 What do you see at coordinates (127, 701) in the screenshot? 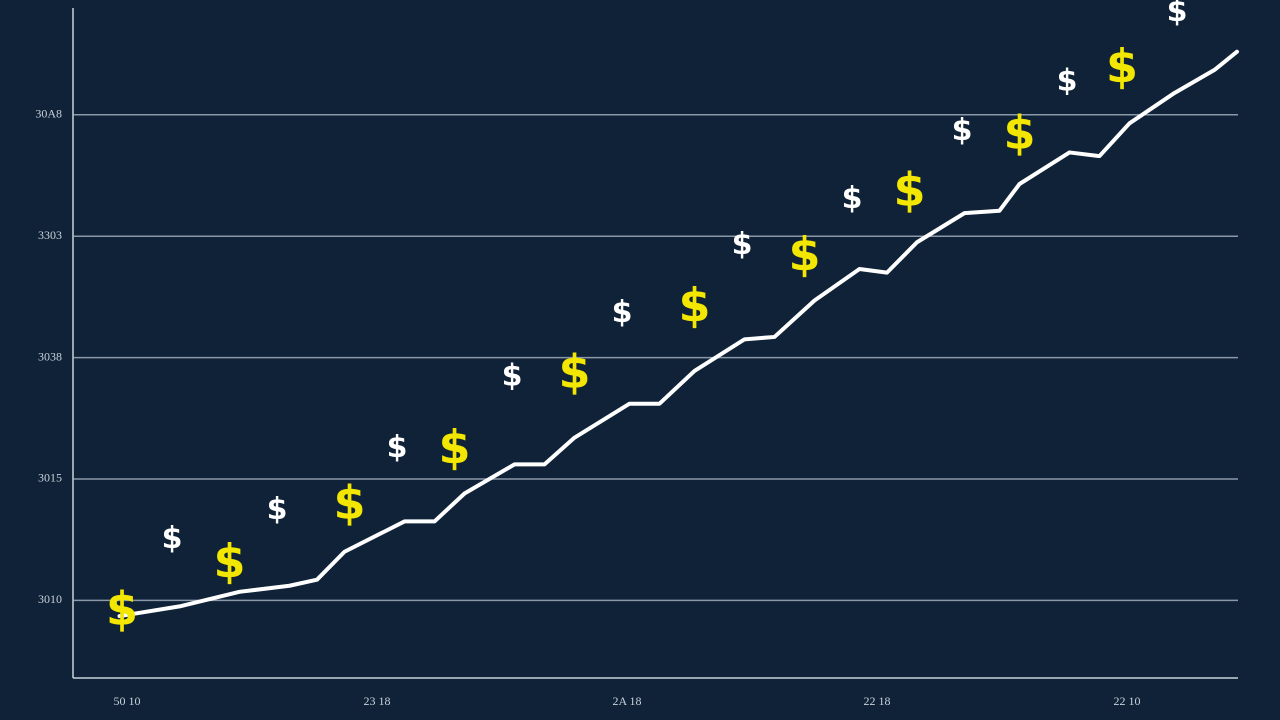
I see `x-tick-label: 50 10` at bounding box center [127, 701].